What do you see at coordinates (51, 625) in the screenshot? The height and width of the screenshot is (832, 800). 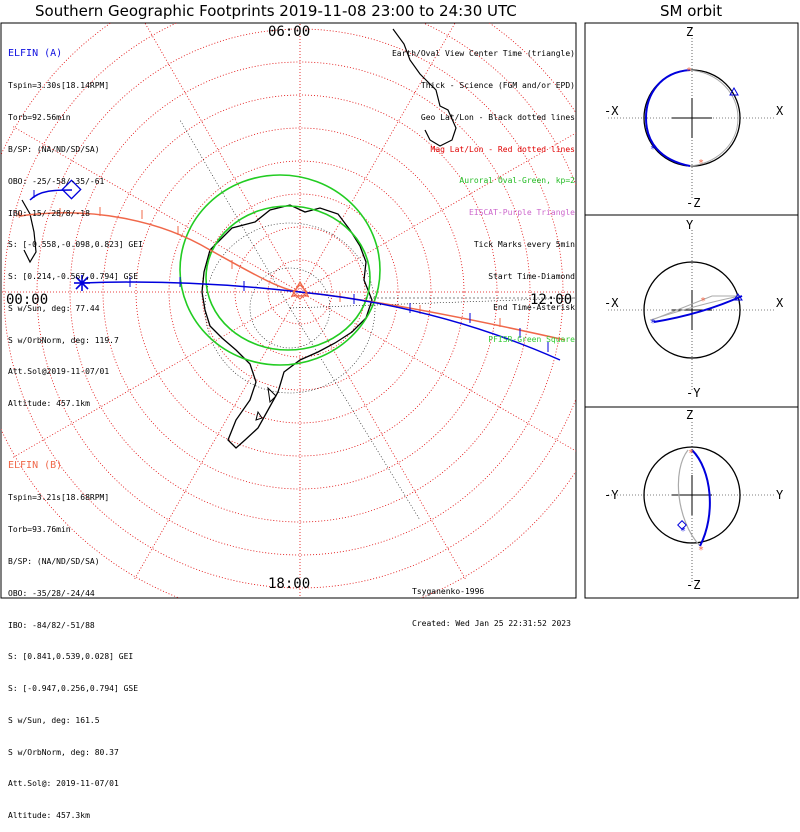 I see `elfin-b-line: IBO: -84/82/-51/88` at bounding box center [51, 625].